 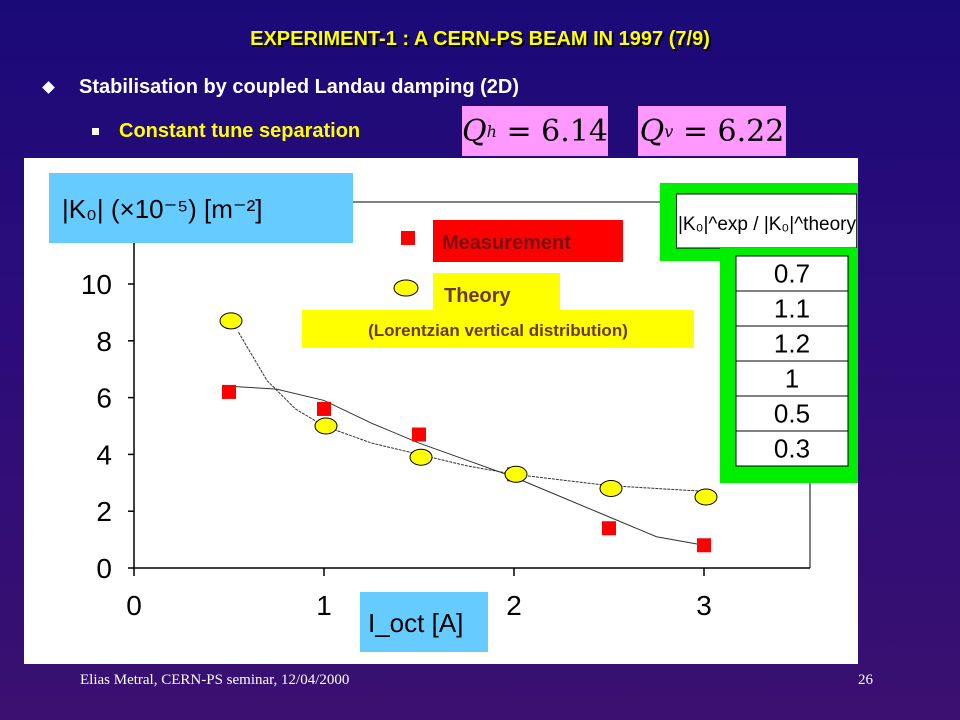 I want to click on ratio-table: 0.7 1.1 1.2 1 0.5 0.3, so click(x=792, y=361).